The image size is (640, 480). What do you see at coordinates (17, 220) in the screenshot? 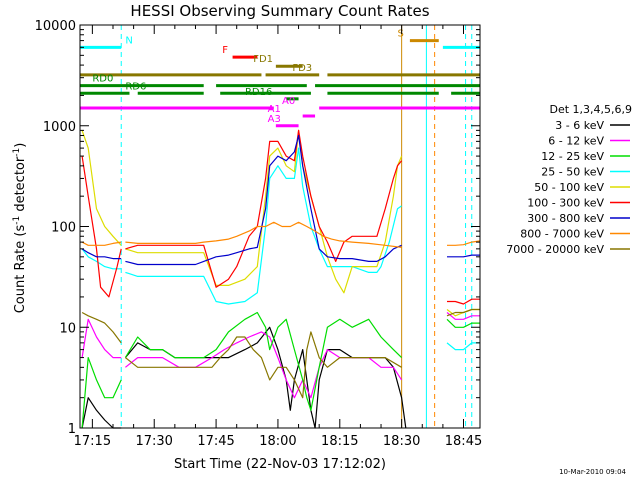
I see `y-axis-label-sup1: -1` at bounding box center [17, 220].